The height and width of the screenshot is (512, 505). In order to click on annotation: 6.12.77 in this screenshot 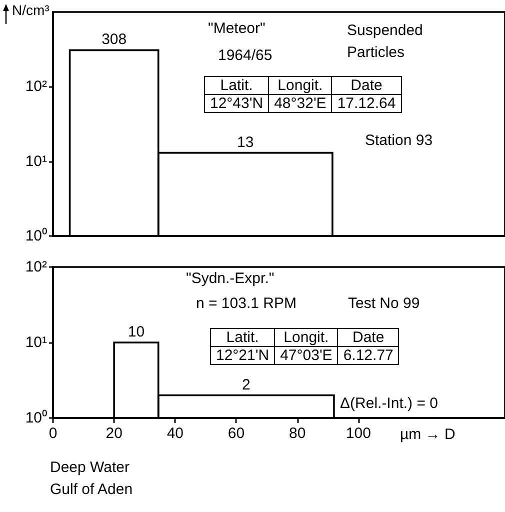, I will do `click(368, 355)`.